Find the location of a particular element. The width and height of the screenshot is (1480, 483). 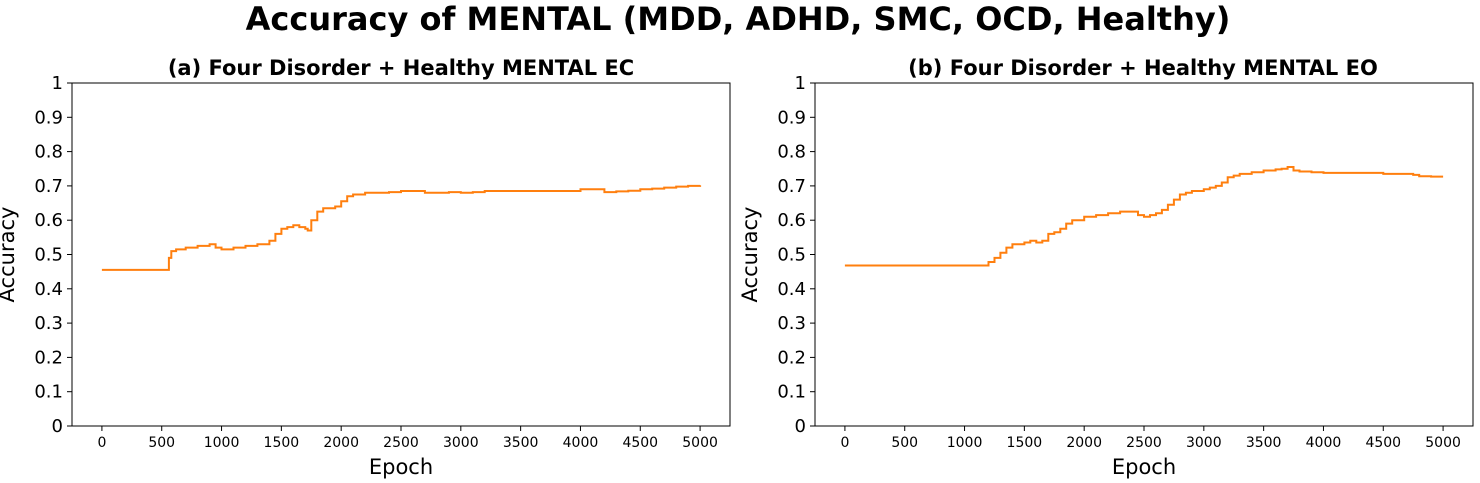

chart-title: (b) Four Disorder + Healthy MENTAL EO is located at coordinates (1143, 68).